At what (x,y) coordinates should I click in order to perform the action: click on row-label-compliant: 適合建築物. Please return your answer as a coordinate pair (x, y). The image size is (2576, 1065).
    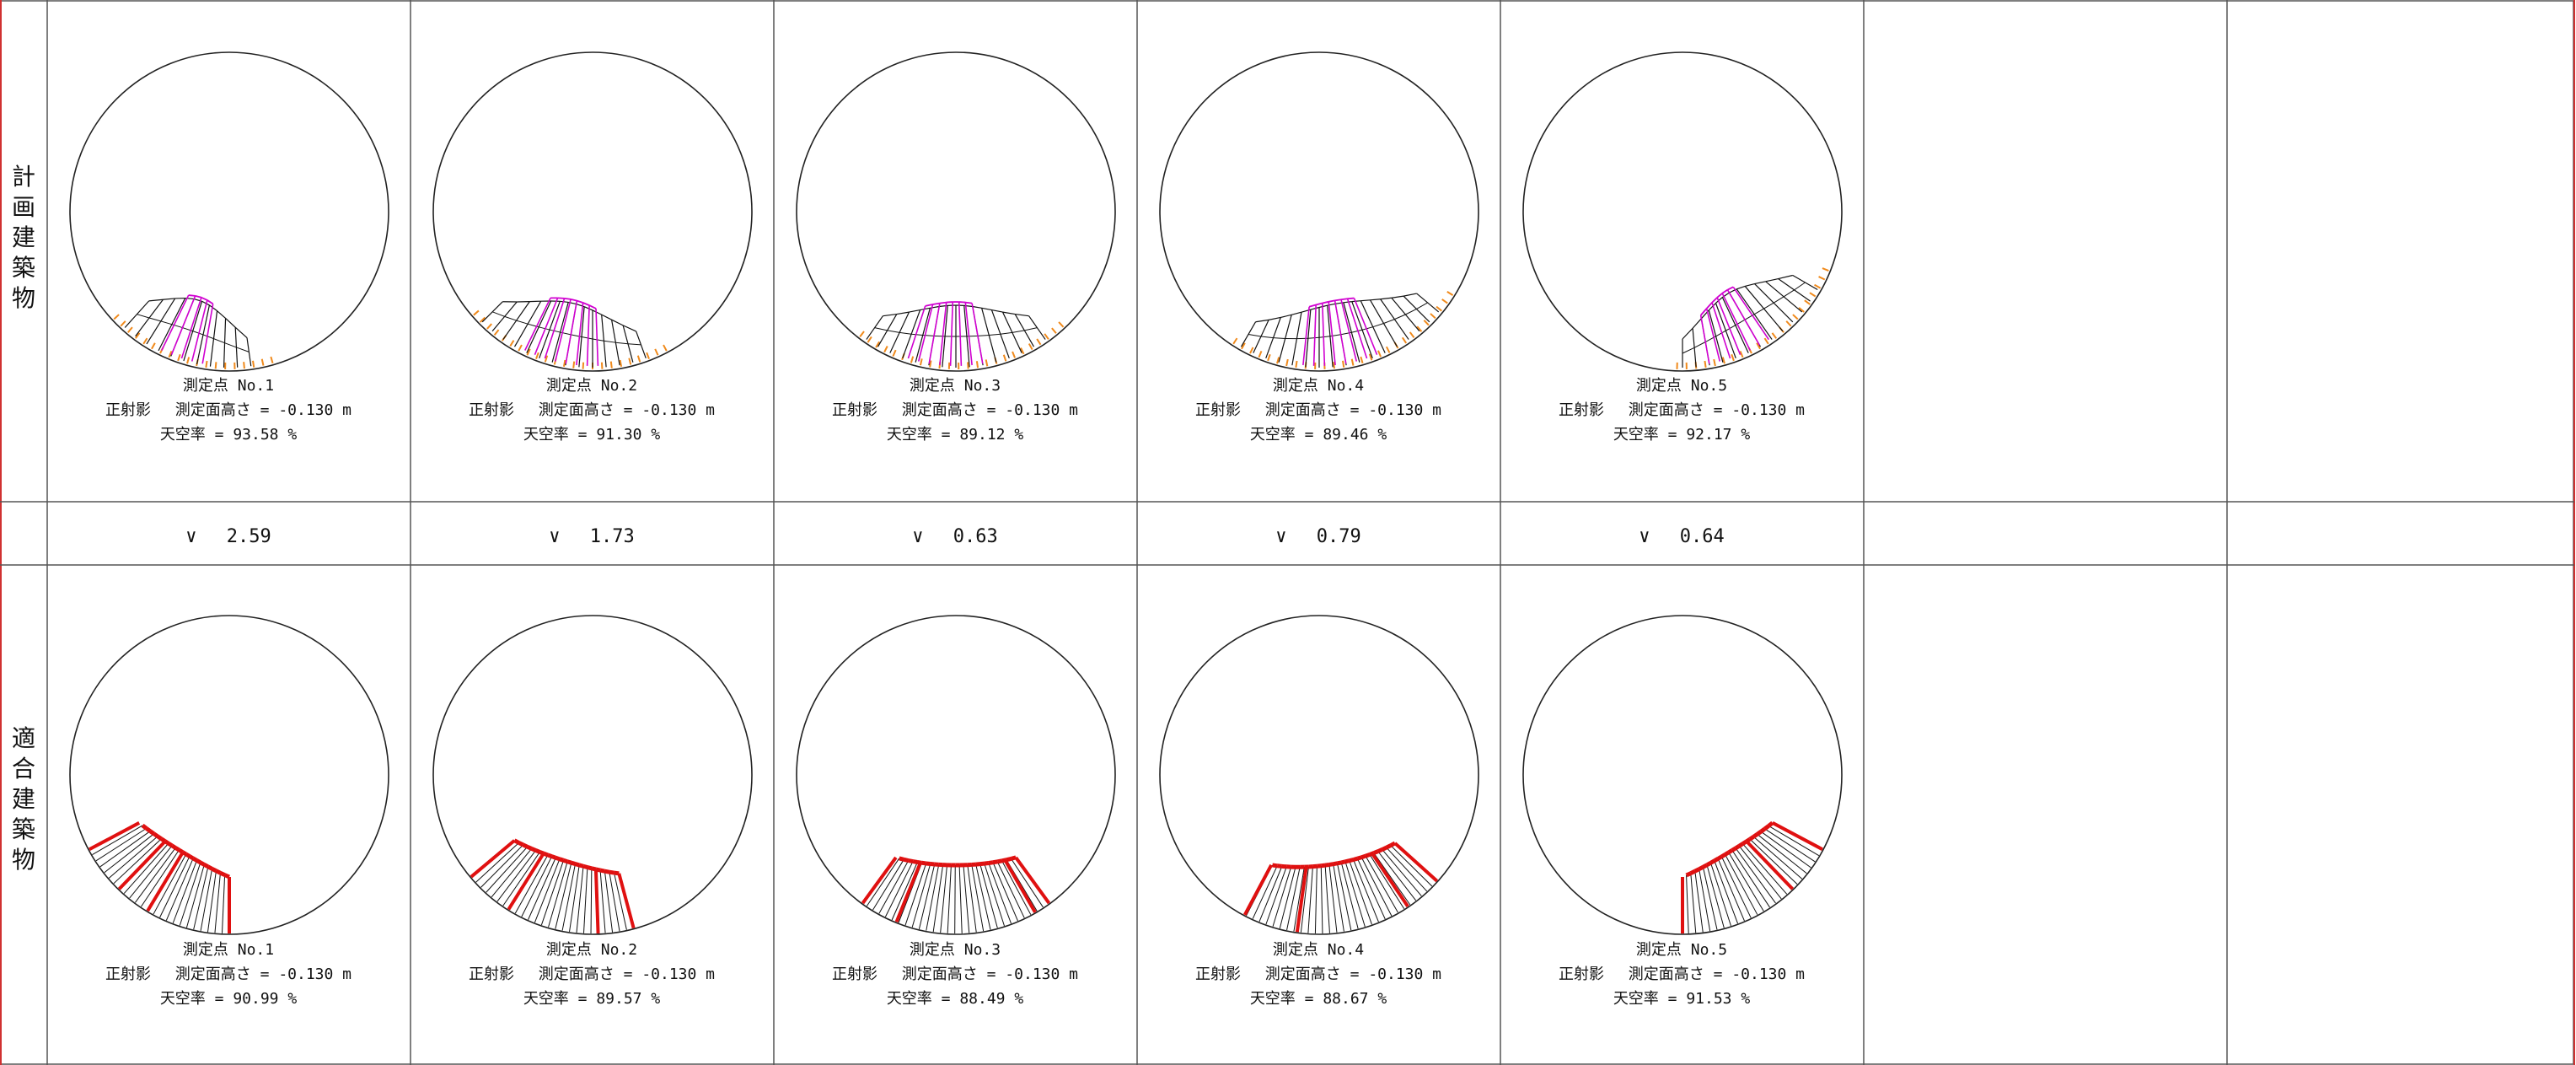
    Looking at the image, I should click on (23, 799).